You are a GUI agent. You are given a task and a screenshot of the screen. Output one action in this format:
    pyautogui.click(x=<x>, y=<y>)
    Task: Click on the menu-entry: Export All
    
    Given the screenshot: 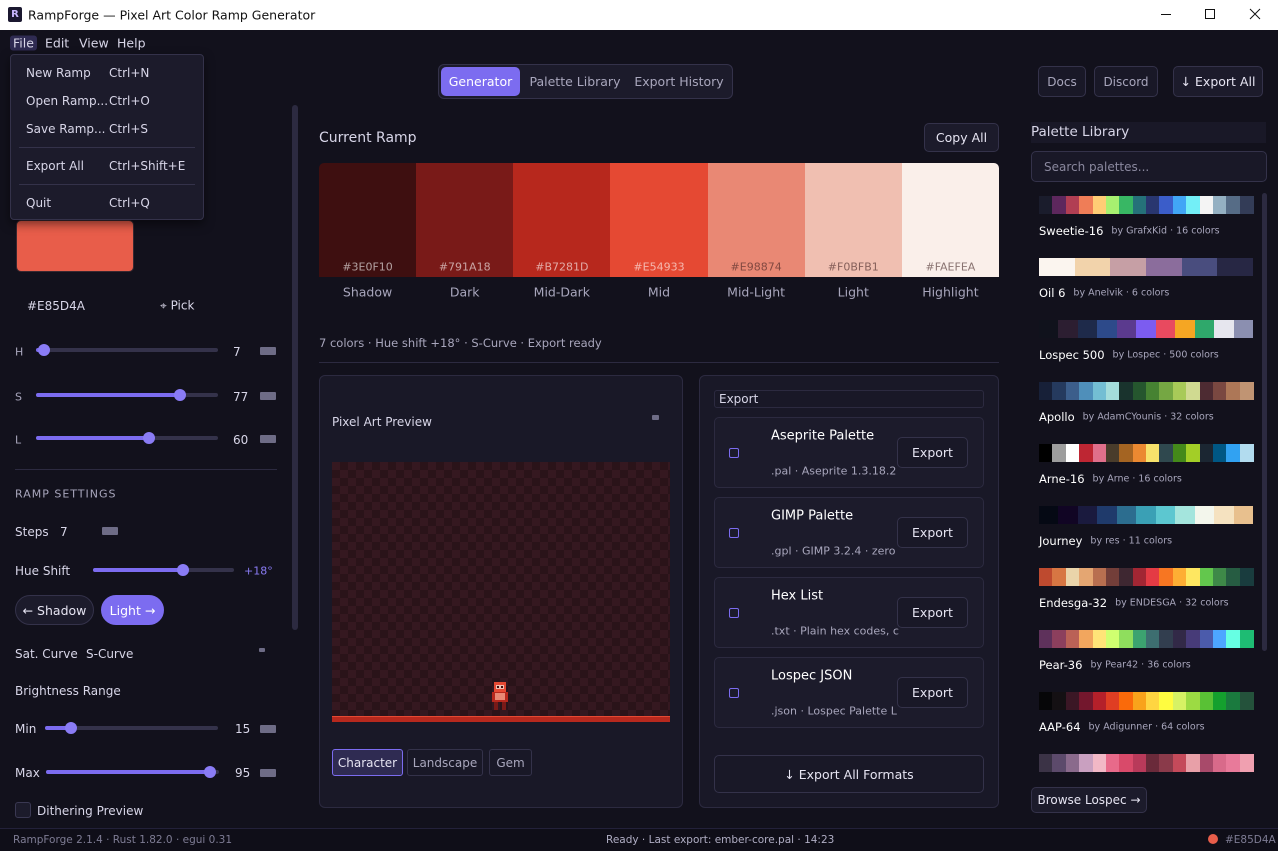 What is the action you would take?
    pyautogui.click(x=55, y=166)
    